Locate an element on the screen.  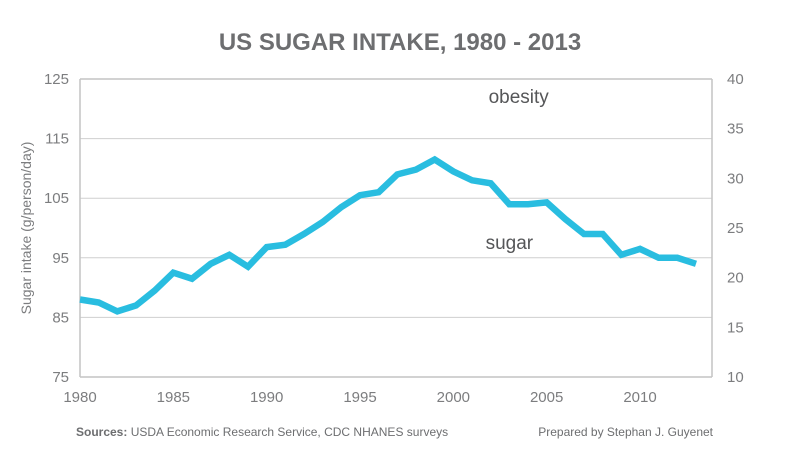
x-tick-label: 2005 is located at coordinates (546, 397).